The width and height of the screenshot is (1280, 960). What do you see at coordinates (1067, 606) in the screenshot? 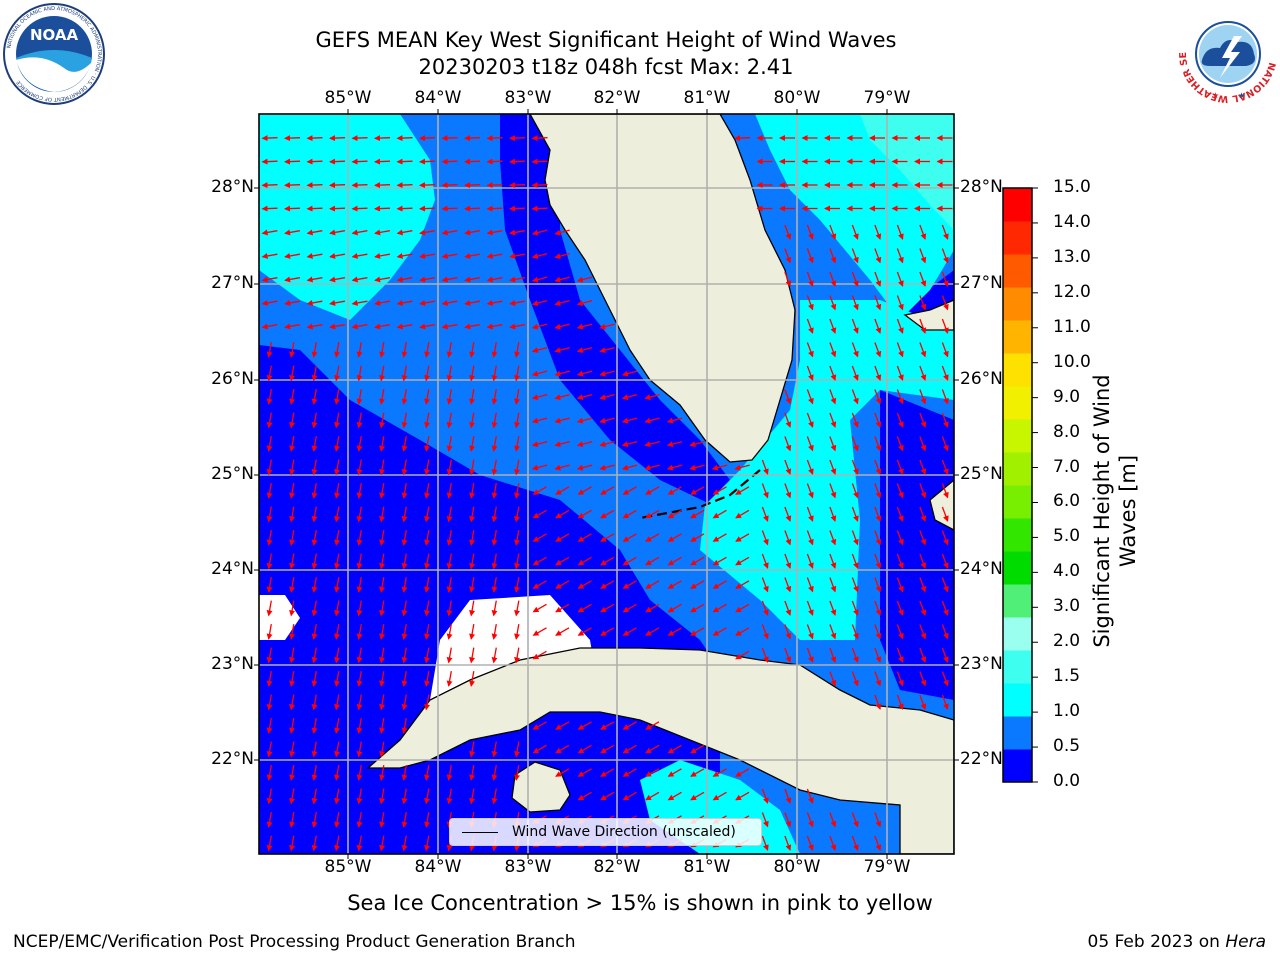
I see `colorbar-tick-label: 3.0` at bounding box center [1067, 606].